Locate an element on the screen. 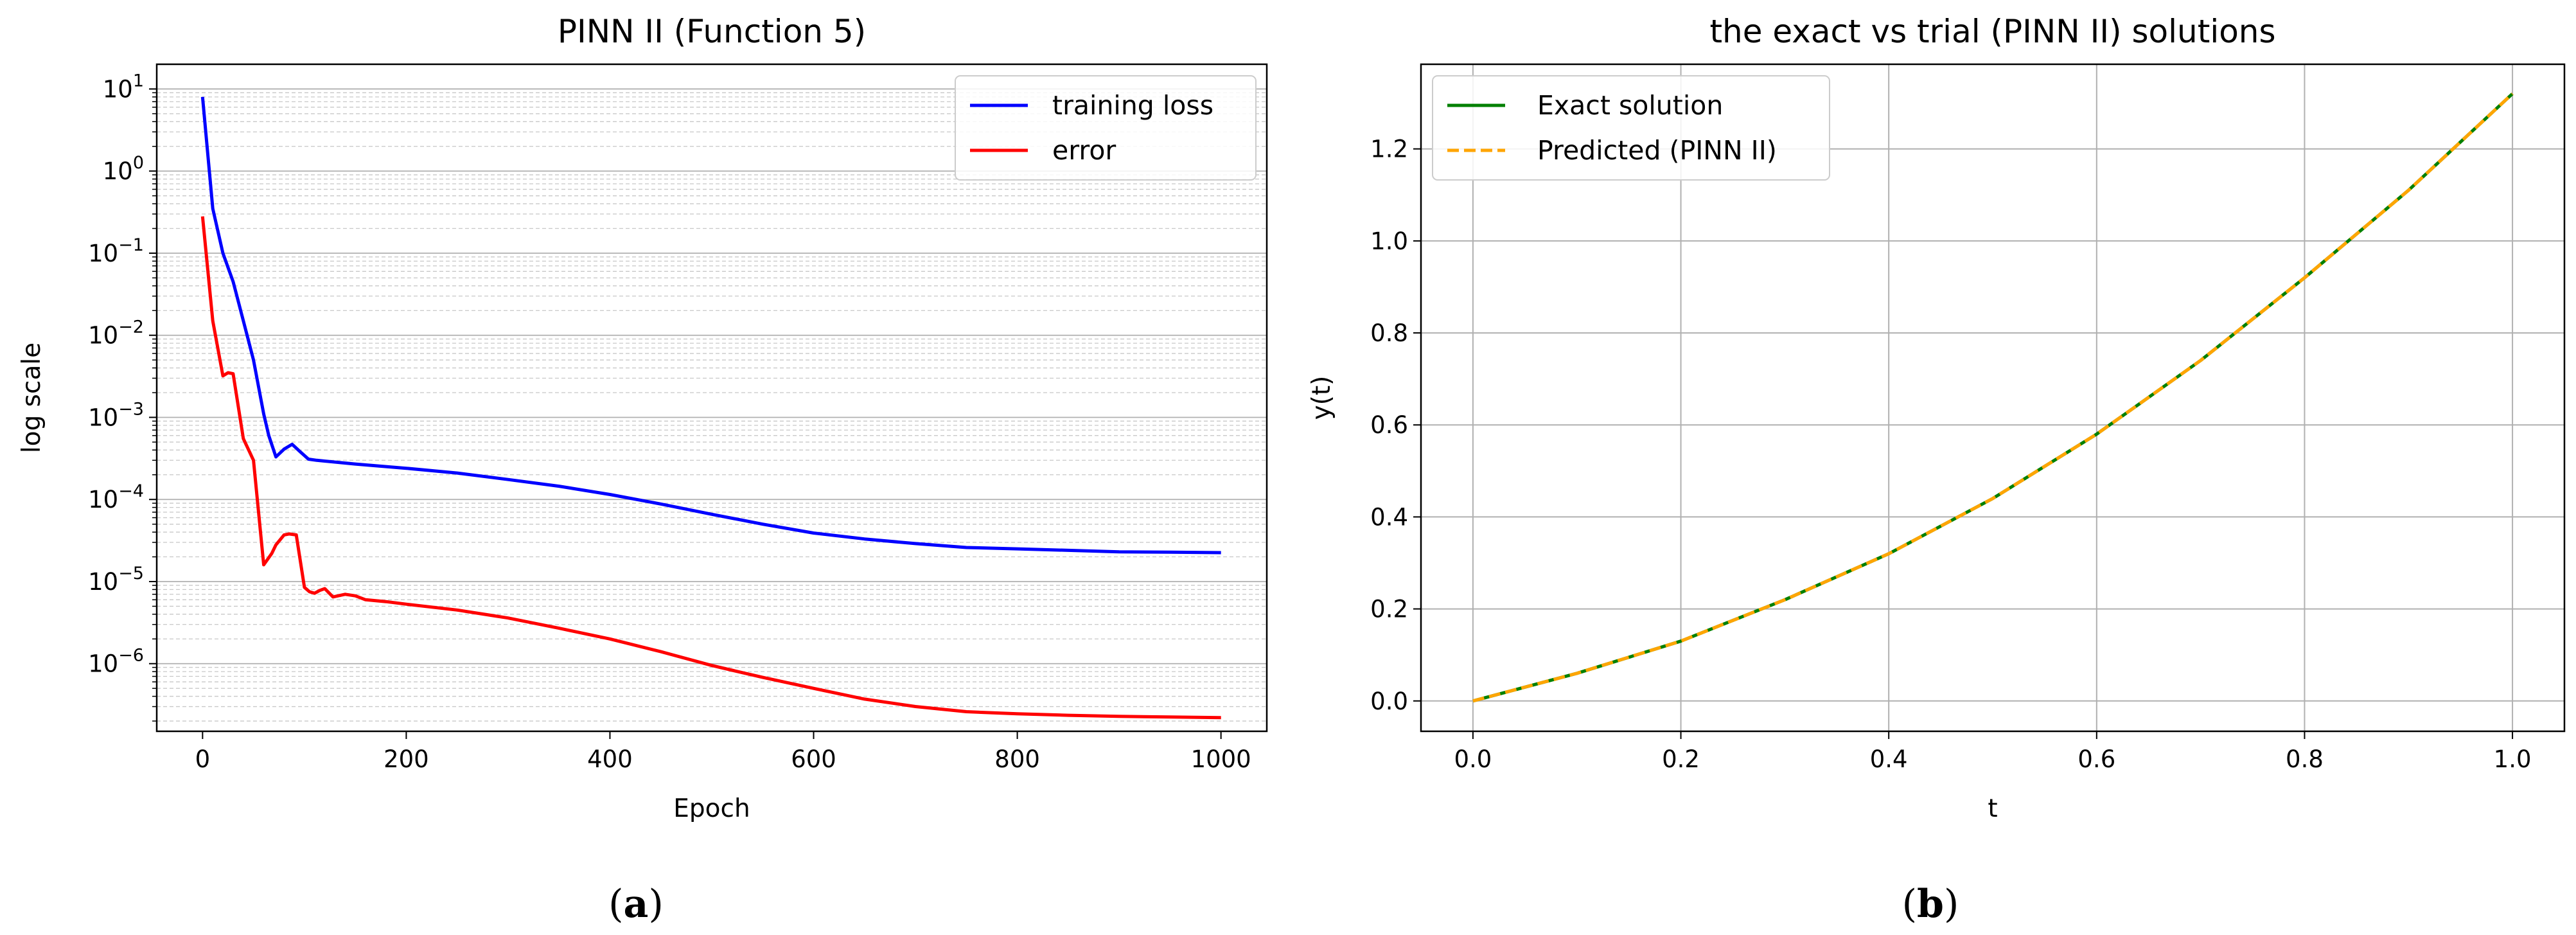 The height and width of the screenshot is (935, 2576). panel-b-legend-box is located at coordinates (1631, 128).